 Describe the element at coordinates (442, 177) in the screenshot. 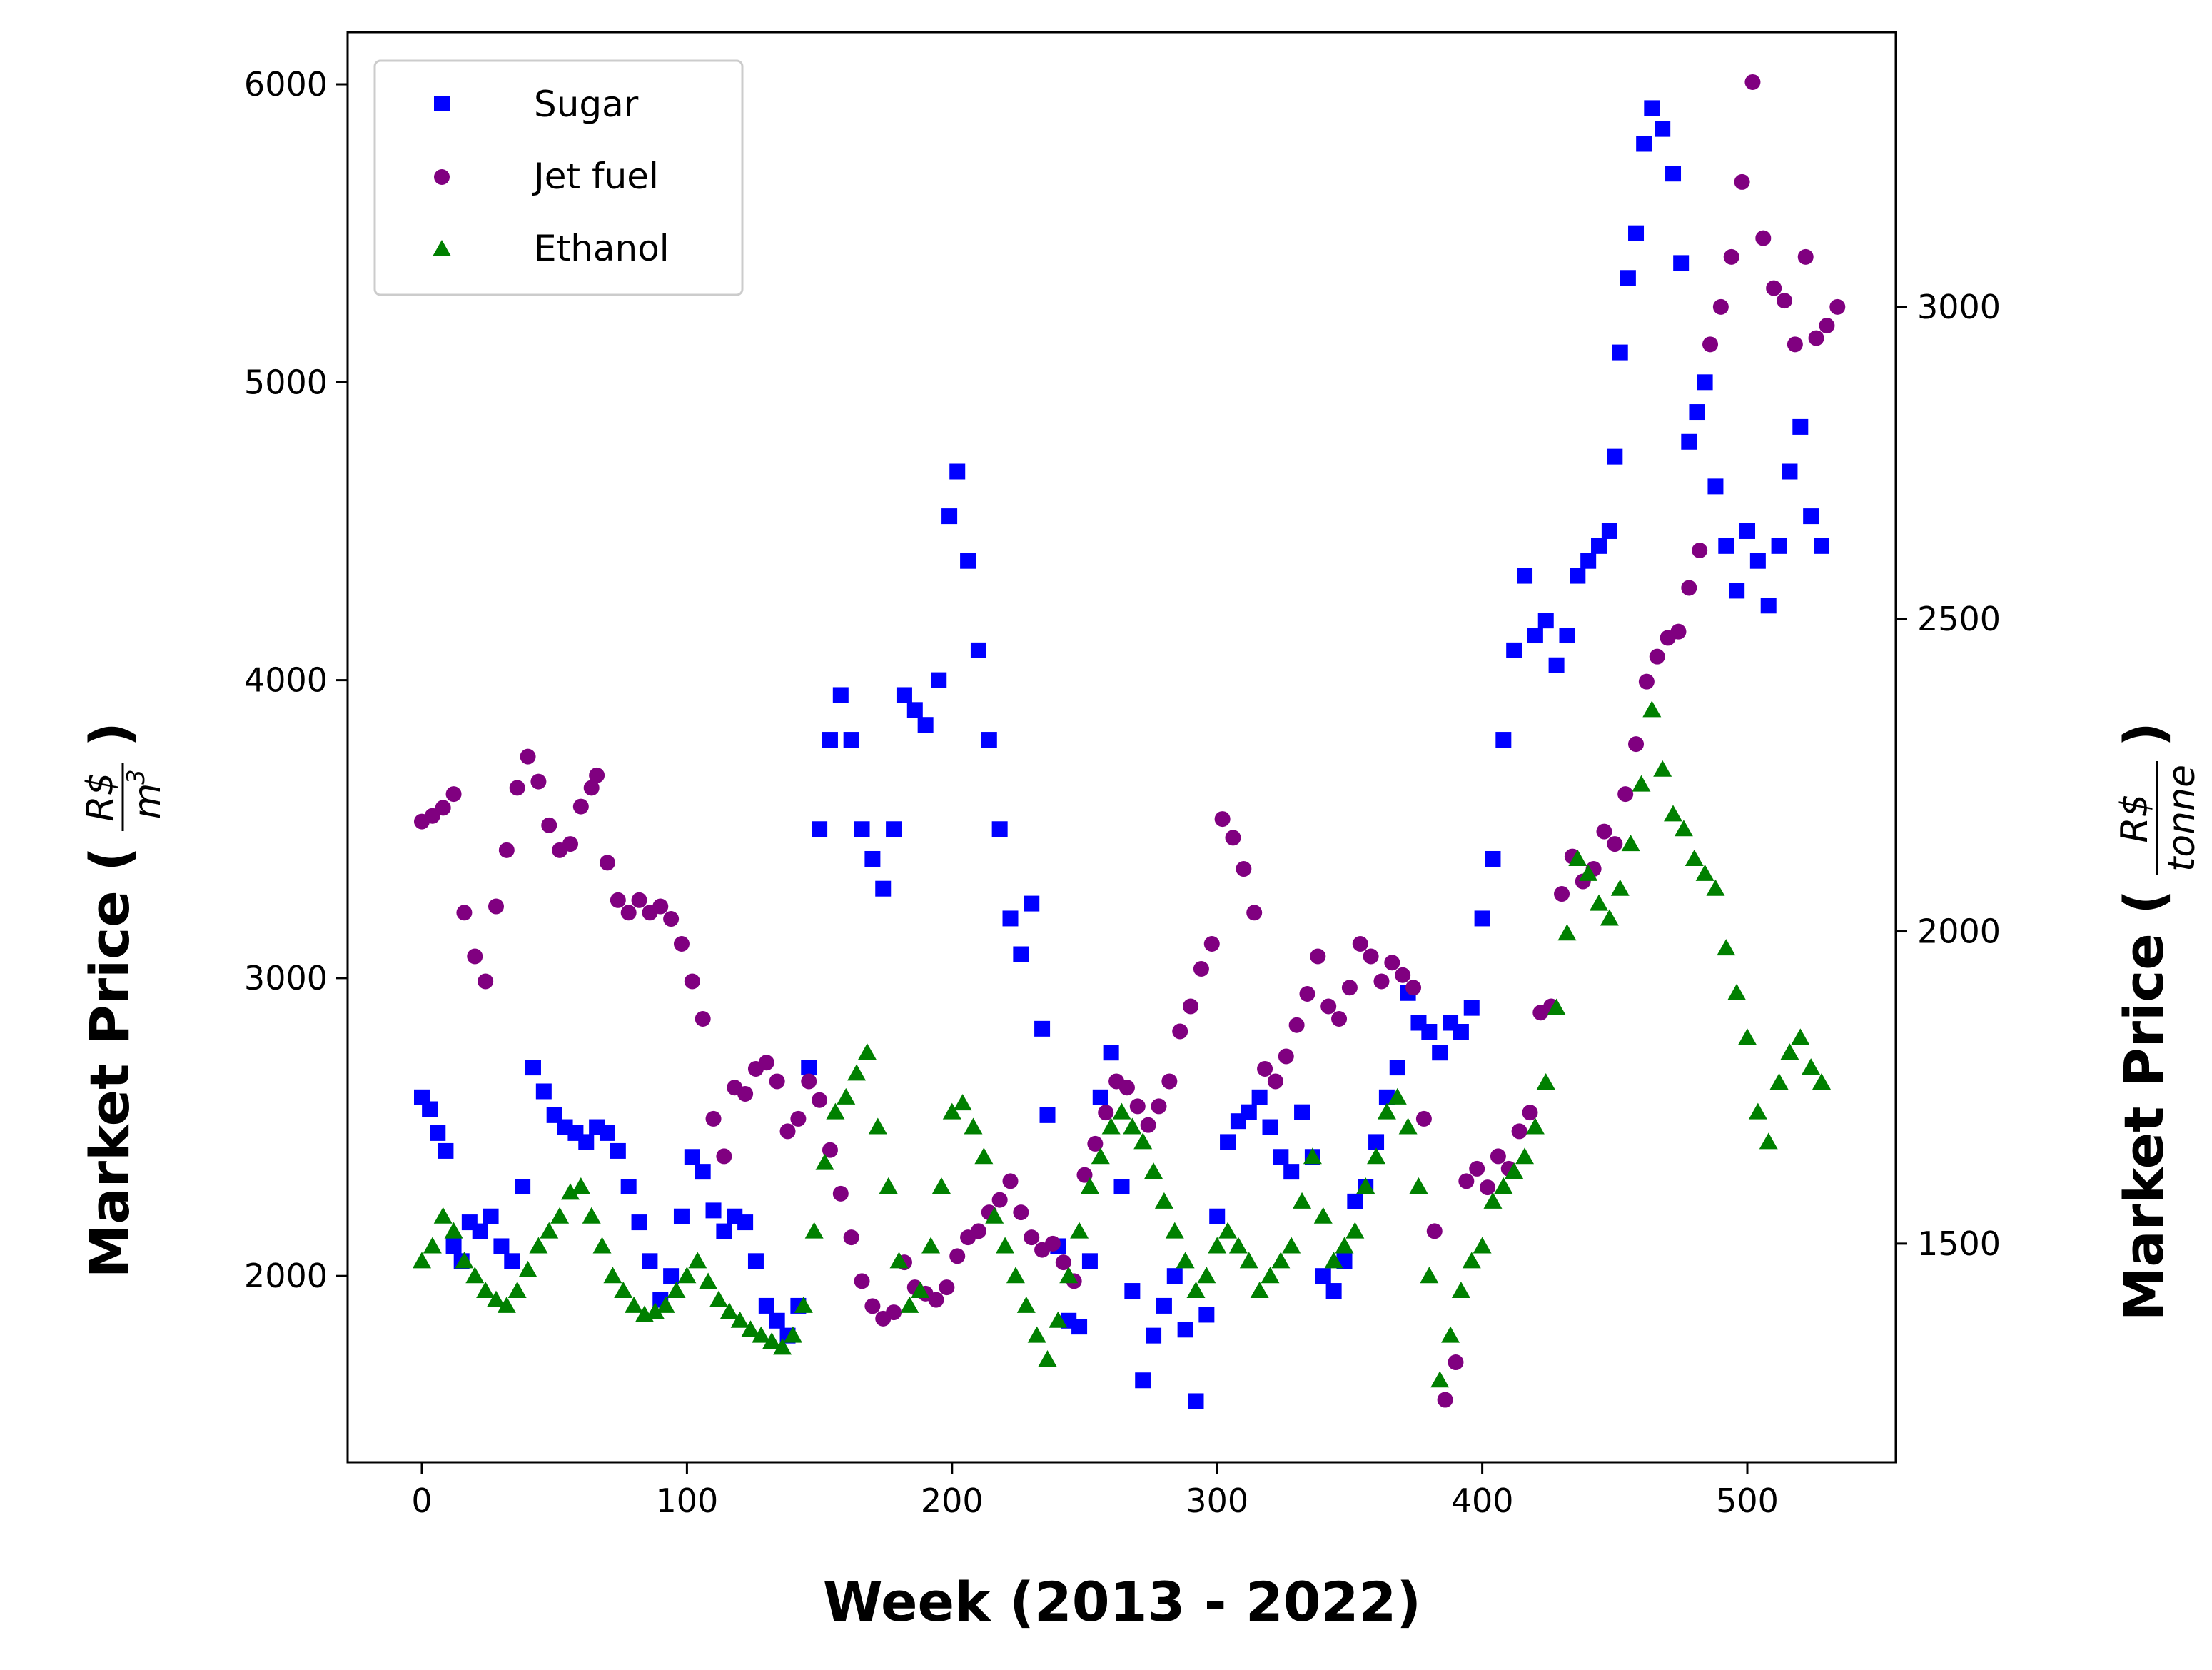

I see `legend-marker-jet-fuel` at that location.